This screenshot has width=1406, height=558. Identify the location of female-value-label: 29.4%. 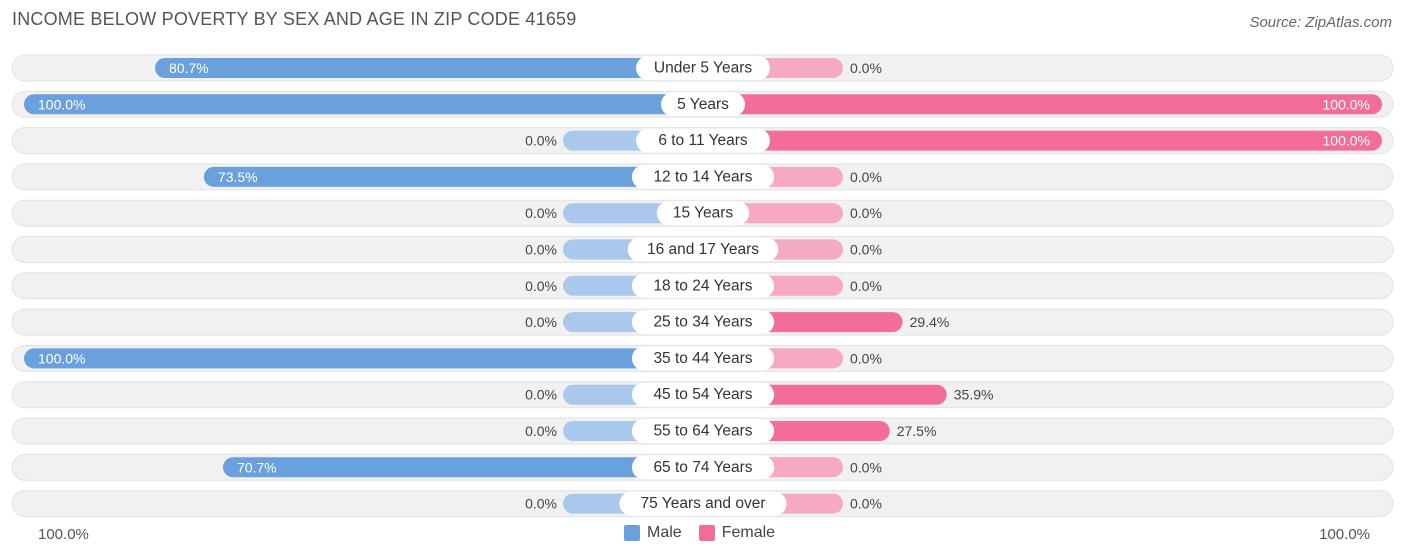
(930, 322).